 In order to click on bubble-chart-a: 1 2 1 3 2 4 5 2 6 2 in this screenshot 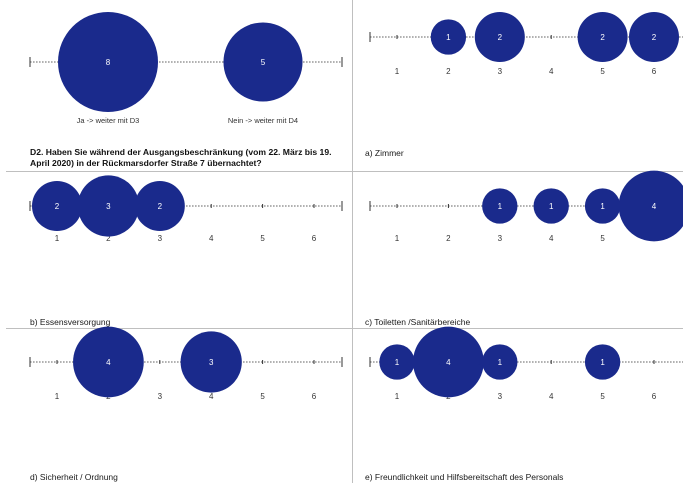, I will do `click(526, 44)`.